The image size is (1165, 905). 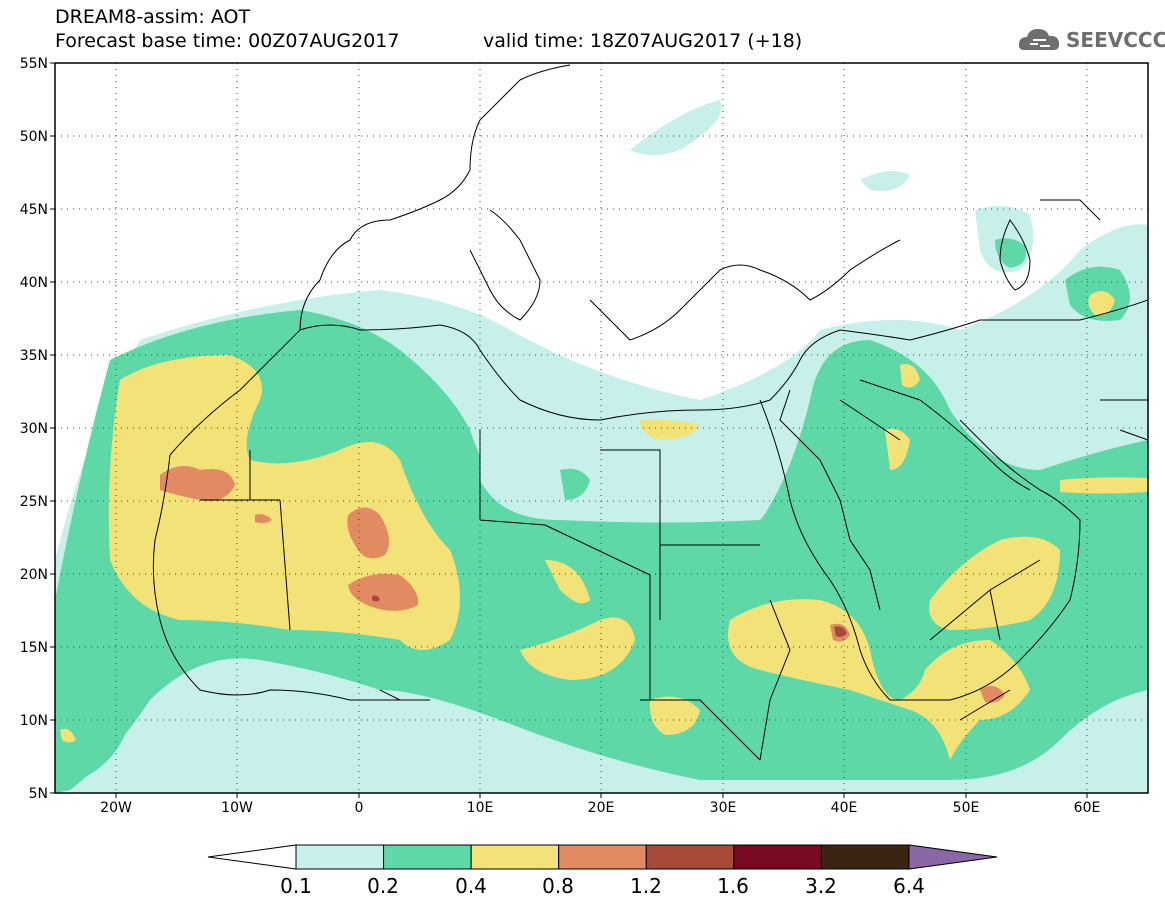 What do you see at coordinates (34, 502) in the screenshot?
I see `lat-label-25n: 25N` at bounding box center [34, 502].